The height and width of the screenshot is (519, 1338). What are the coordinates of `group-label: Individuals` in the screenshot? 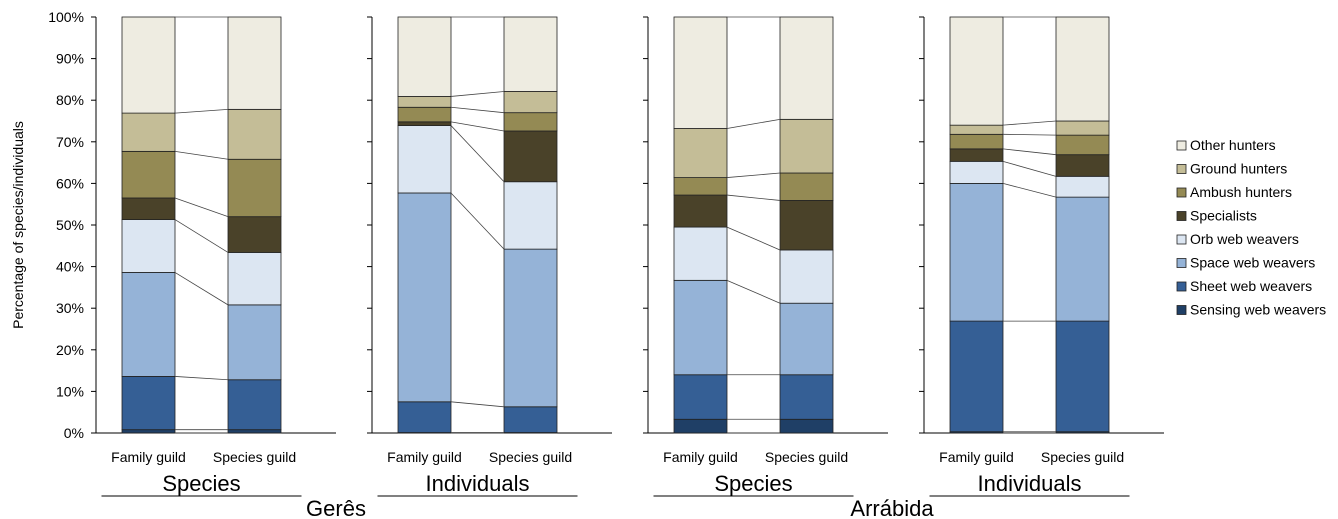 It's located at (478, 483).